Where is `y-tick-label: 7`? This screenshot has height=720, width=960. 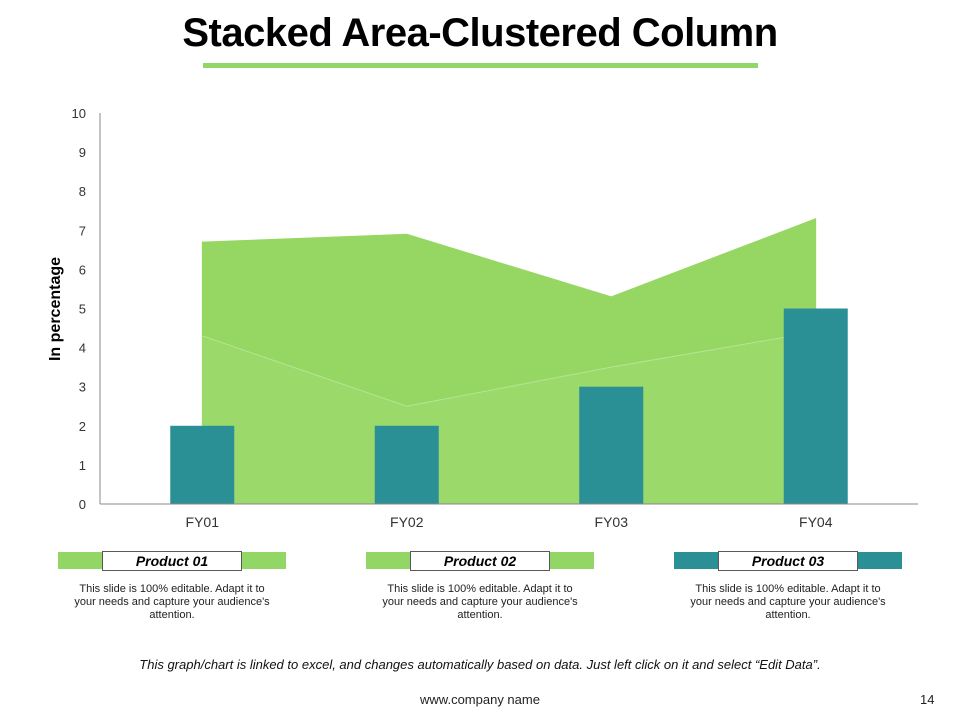 y-tick-label: 7 is located at coordinates (82, 230).